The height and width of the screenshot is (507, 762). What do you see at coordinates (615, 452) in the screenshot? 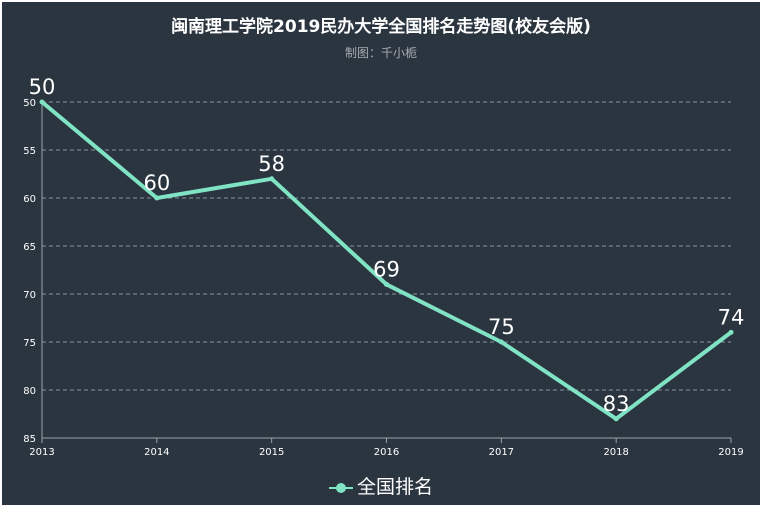
I see `x-tick-label: 2018` at bounding box center [615, 452].